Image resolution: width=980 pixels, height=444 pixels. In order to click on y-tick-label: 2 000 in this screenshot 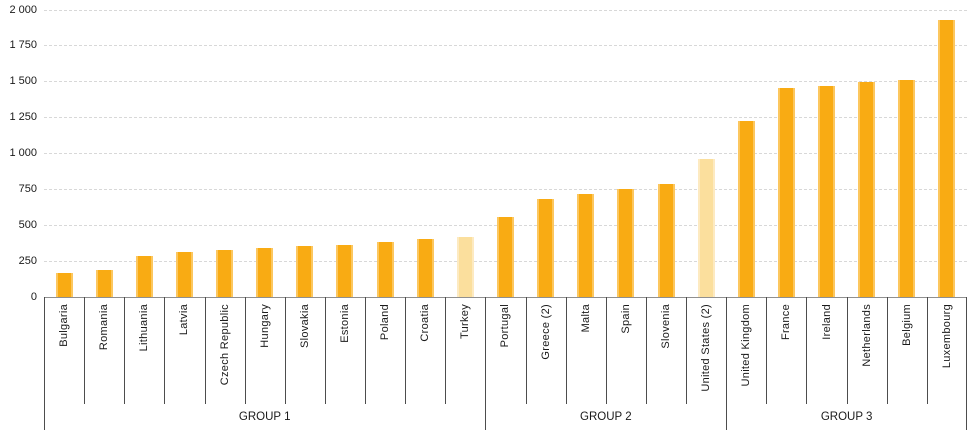, I will do `click(23, 9)`.